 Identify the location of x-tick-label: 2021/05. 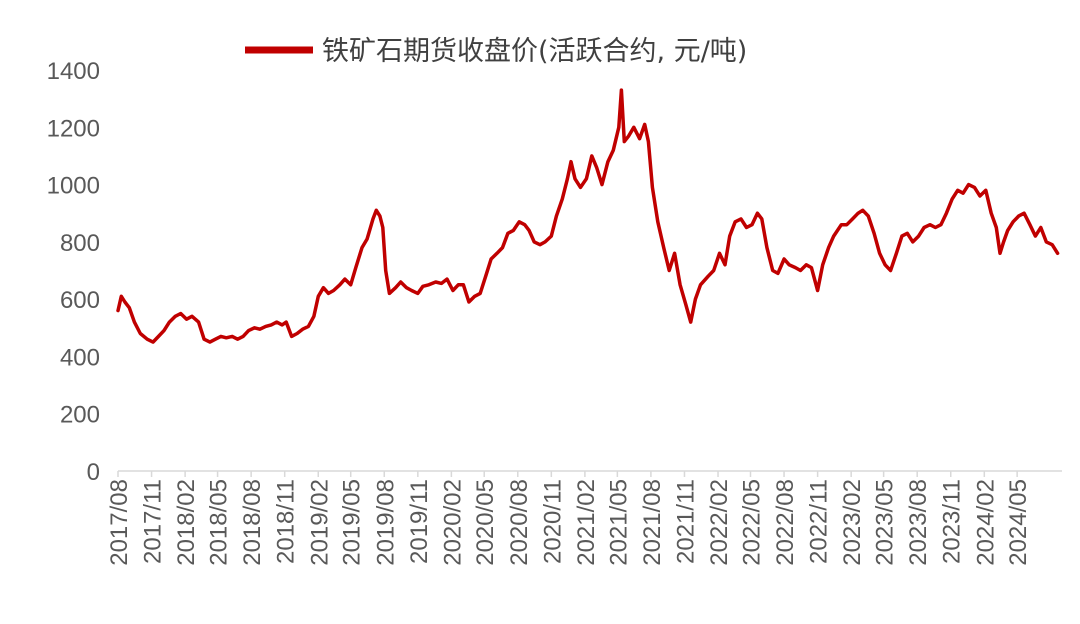
(618, 522).